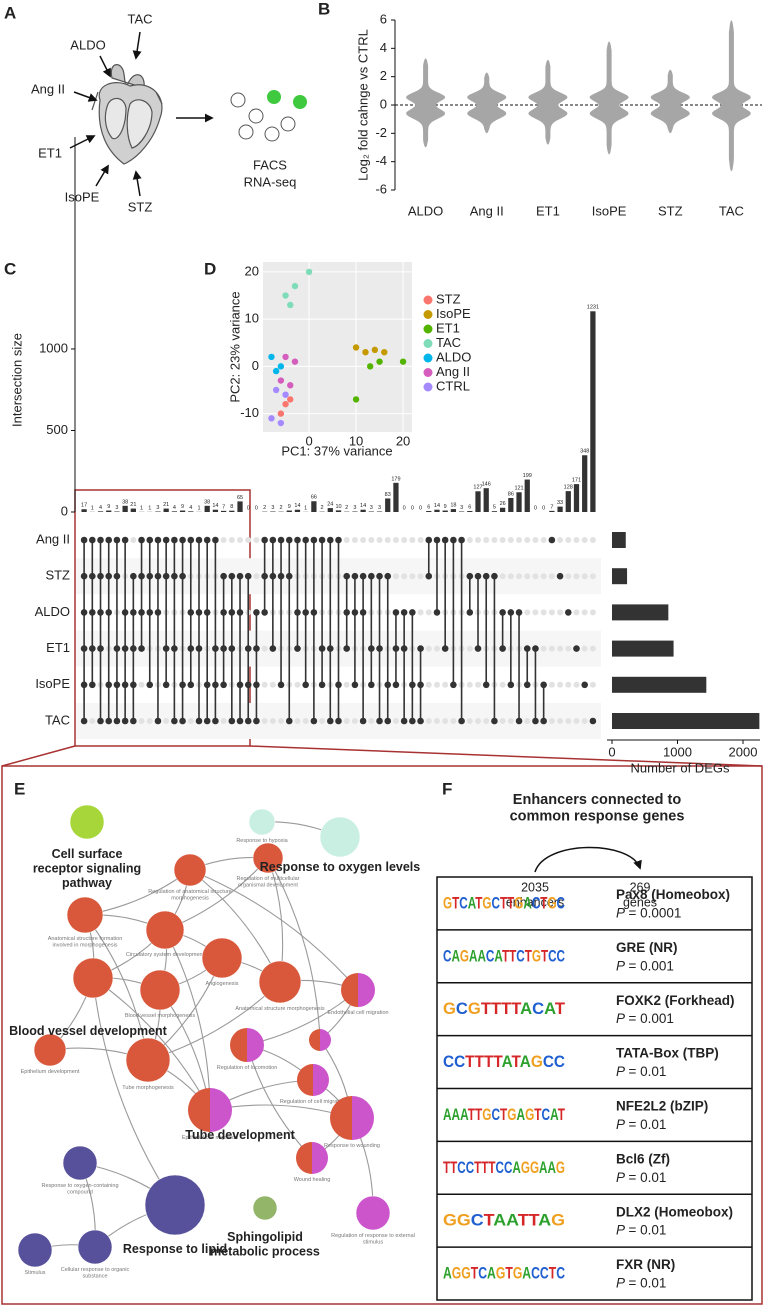  Describe the element at coordinates (265, 1244) in the screenshot. I see `group-label: Sphingolipid metabolic process` at that location.